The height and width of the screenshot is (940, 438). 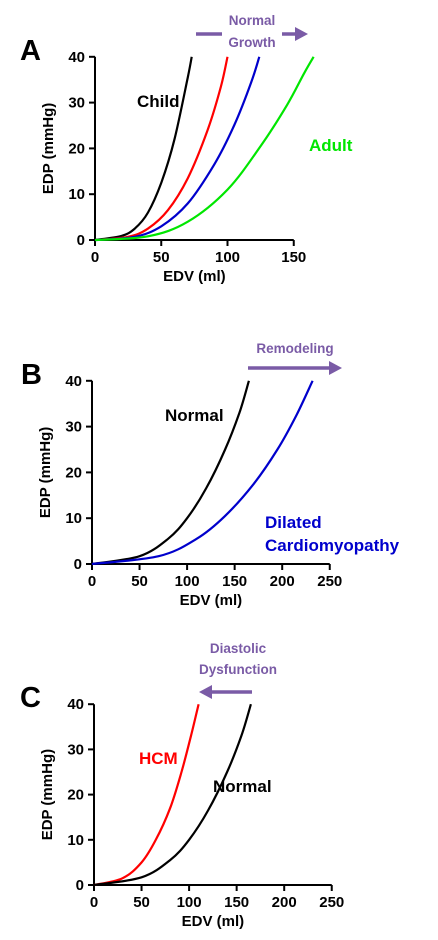 I want to click on series-annotation: HCM, so click(x=158, y=758).